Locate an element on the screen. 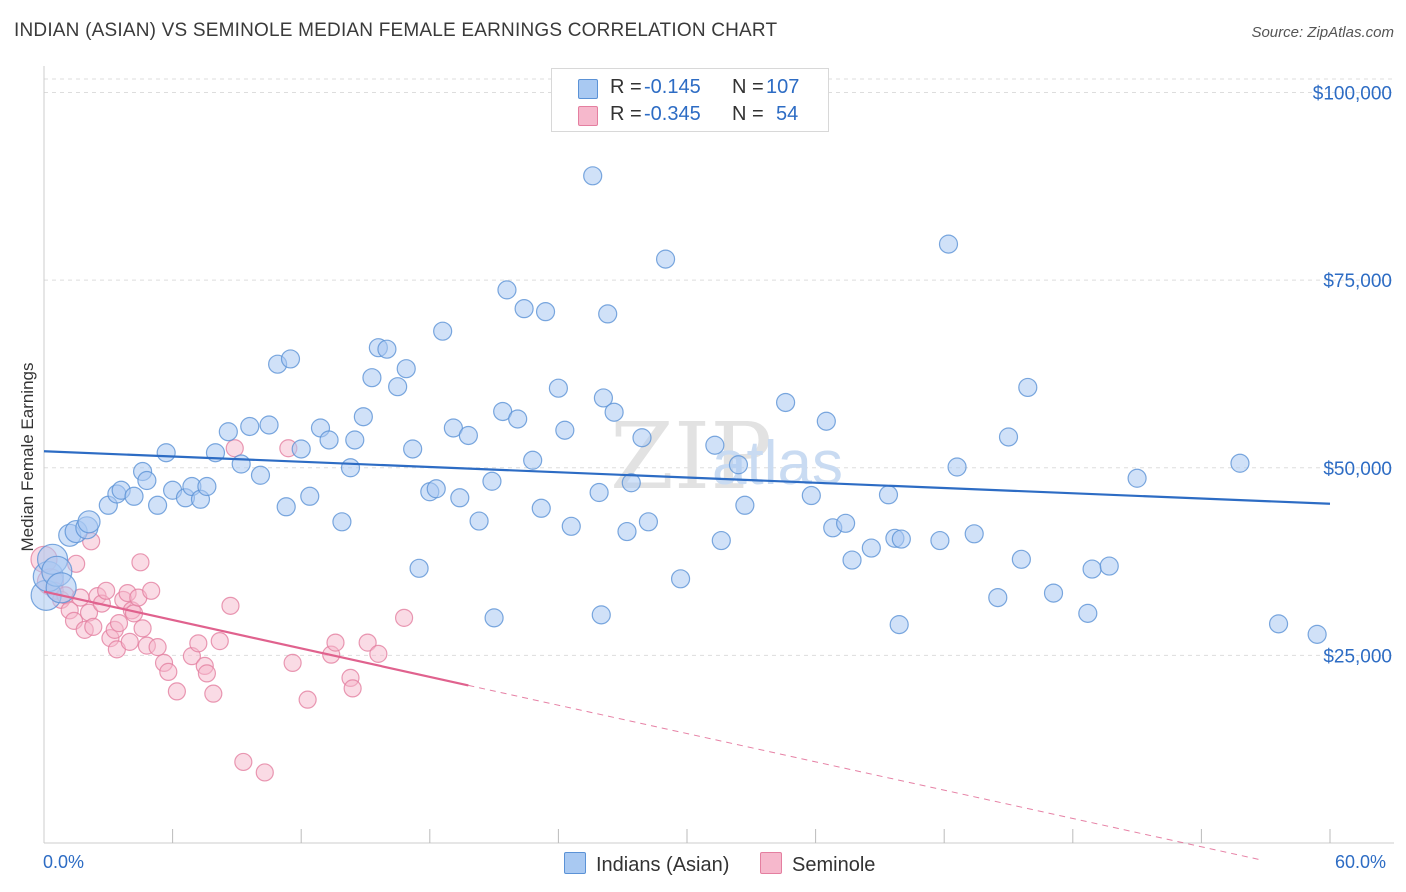  y-tick-label: $50,000 is located at coordinates (1357, 469).